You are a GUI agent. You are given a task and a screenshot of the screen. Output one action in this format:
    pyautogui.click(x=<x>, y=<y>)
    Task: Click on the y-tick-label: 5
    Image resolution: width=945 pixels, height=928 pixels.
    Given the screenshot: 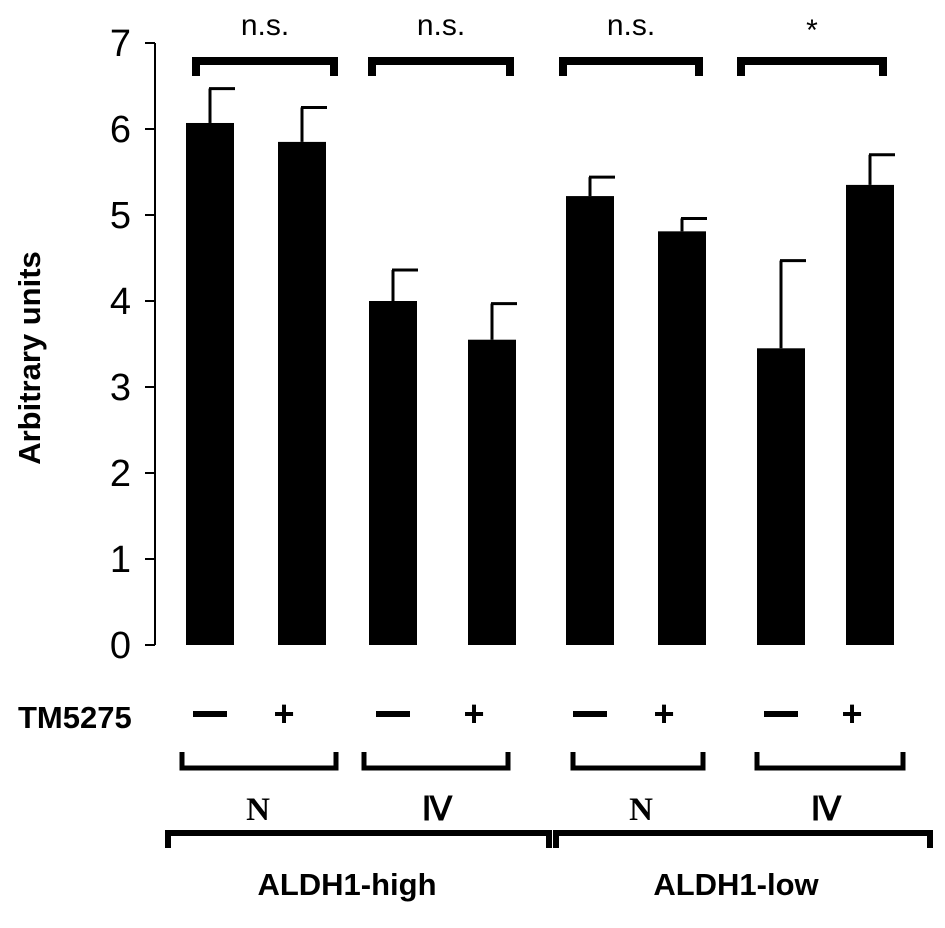 What is the action you would take?
    pyautogui.click(x=120, y=216)
    